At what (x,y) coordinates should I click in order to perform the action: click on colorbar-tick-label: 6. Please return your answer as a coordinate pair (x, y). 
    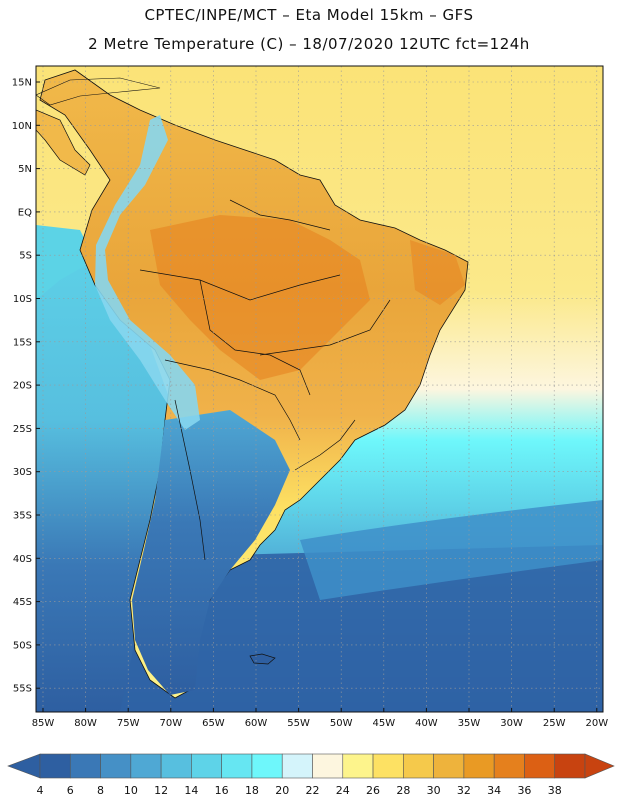
    Looking at the image, I should click on (70, 790).